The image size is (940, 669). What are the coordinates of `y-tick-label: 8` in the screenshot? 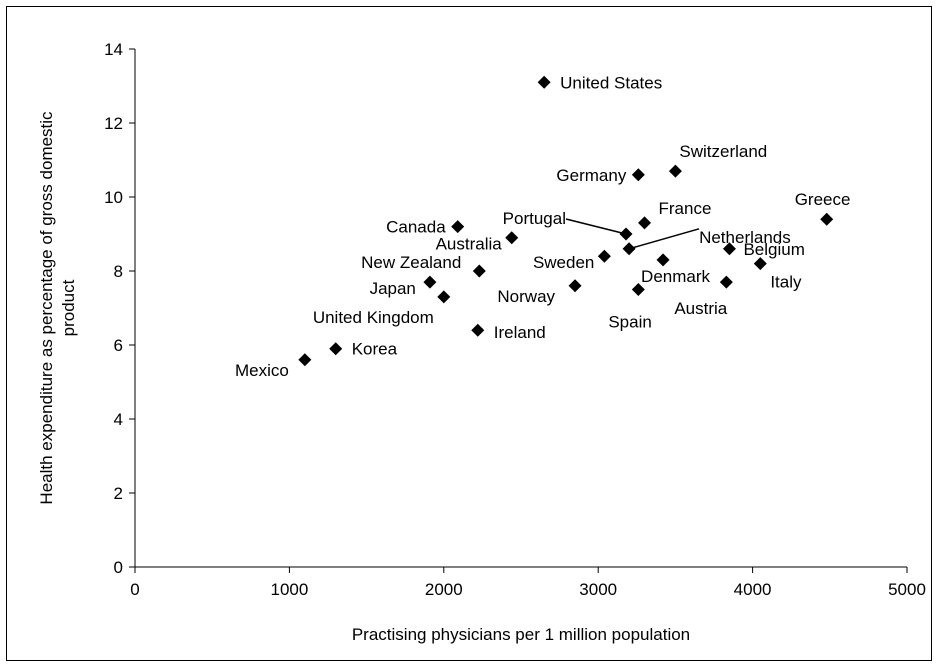 It's located at (118, 271).